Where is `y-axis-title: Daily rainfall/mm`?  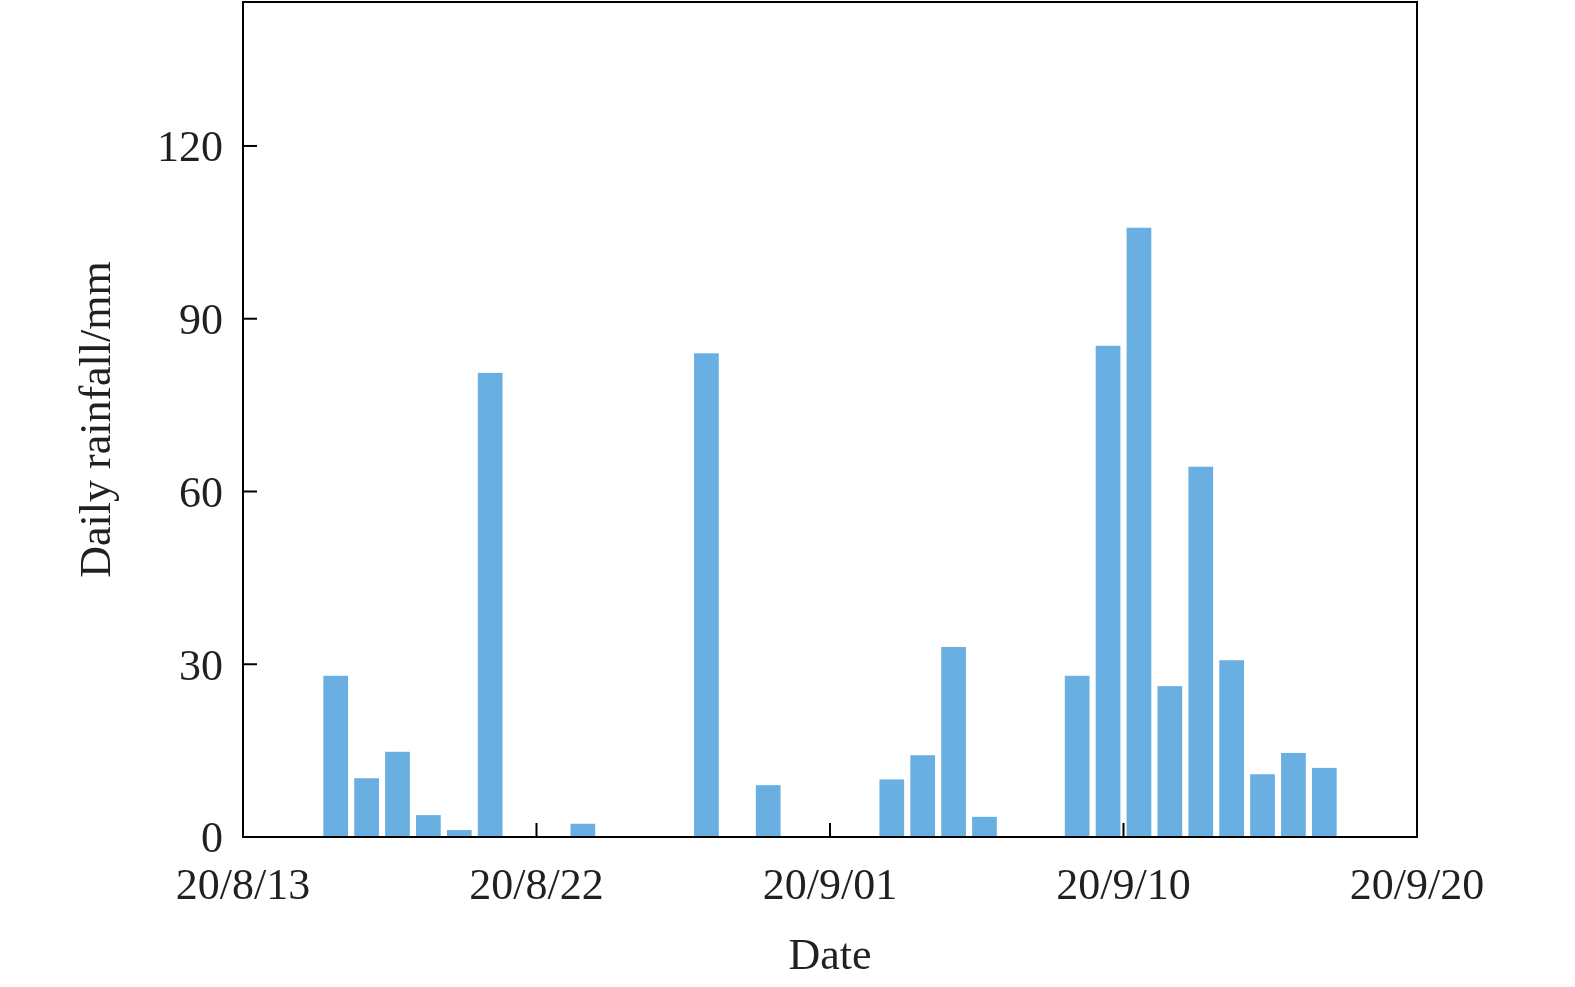
y-axis-title: Daily rainfall/mm is located at coordinates (95, 419).